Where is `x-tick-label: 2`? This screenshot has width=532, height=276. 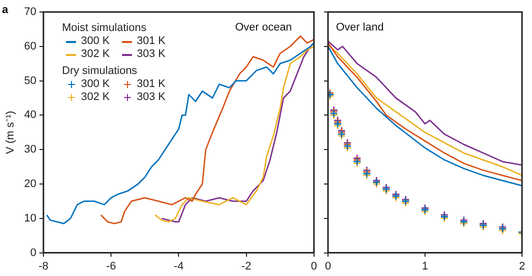 x-tick-label: 2 is located at coordinates (522, 266).